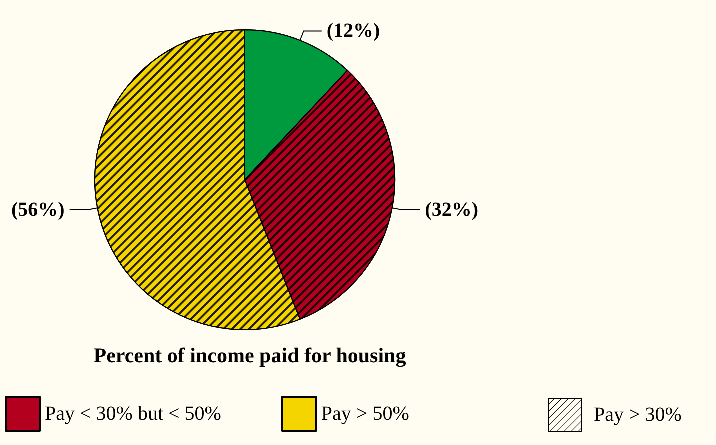 The image size is (716, 445). What do you see at coordinates (353, 31) in the screenshot?
I see `data-label: (12%)` at bounding box center [353, 31].